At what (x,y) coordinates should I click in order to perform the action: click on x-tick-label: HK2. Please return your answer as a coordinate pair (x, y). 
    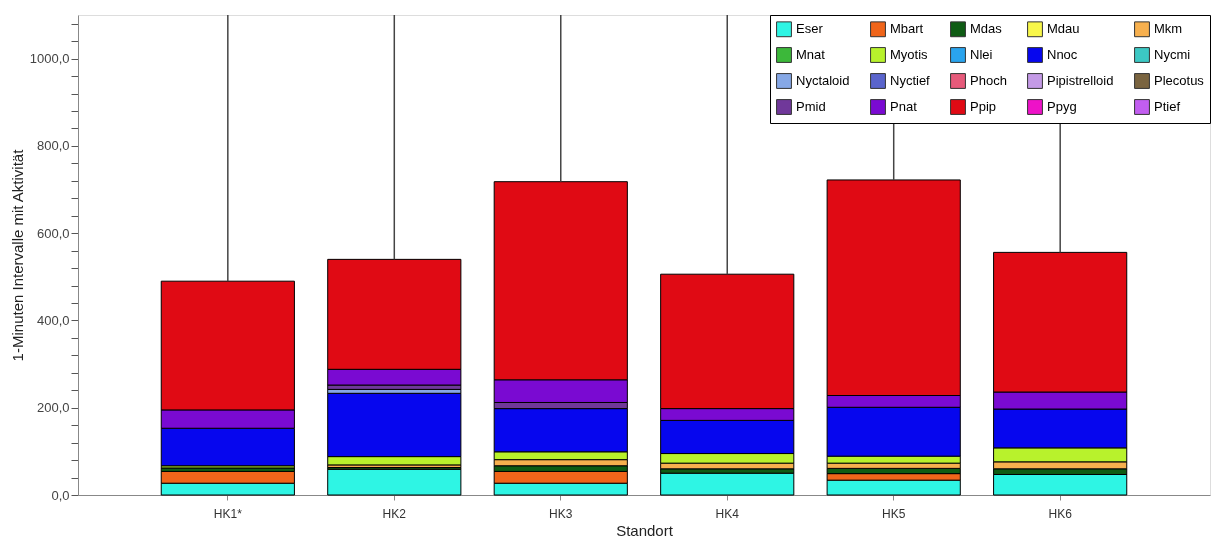
    Looking at the image, I should click on (394, 513).